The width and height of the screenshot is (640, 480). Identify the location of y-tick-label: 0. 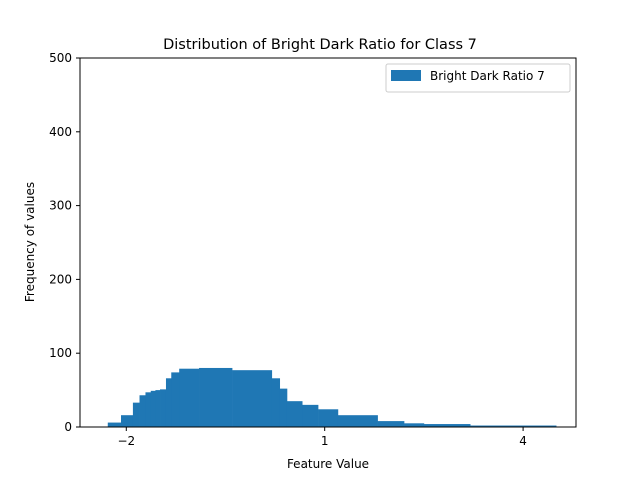
(68, 427).